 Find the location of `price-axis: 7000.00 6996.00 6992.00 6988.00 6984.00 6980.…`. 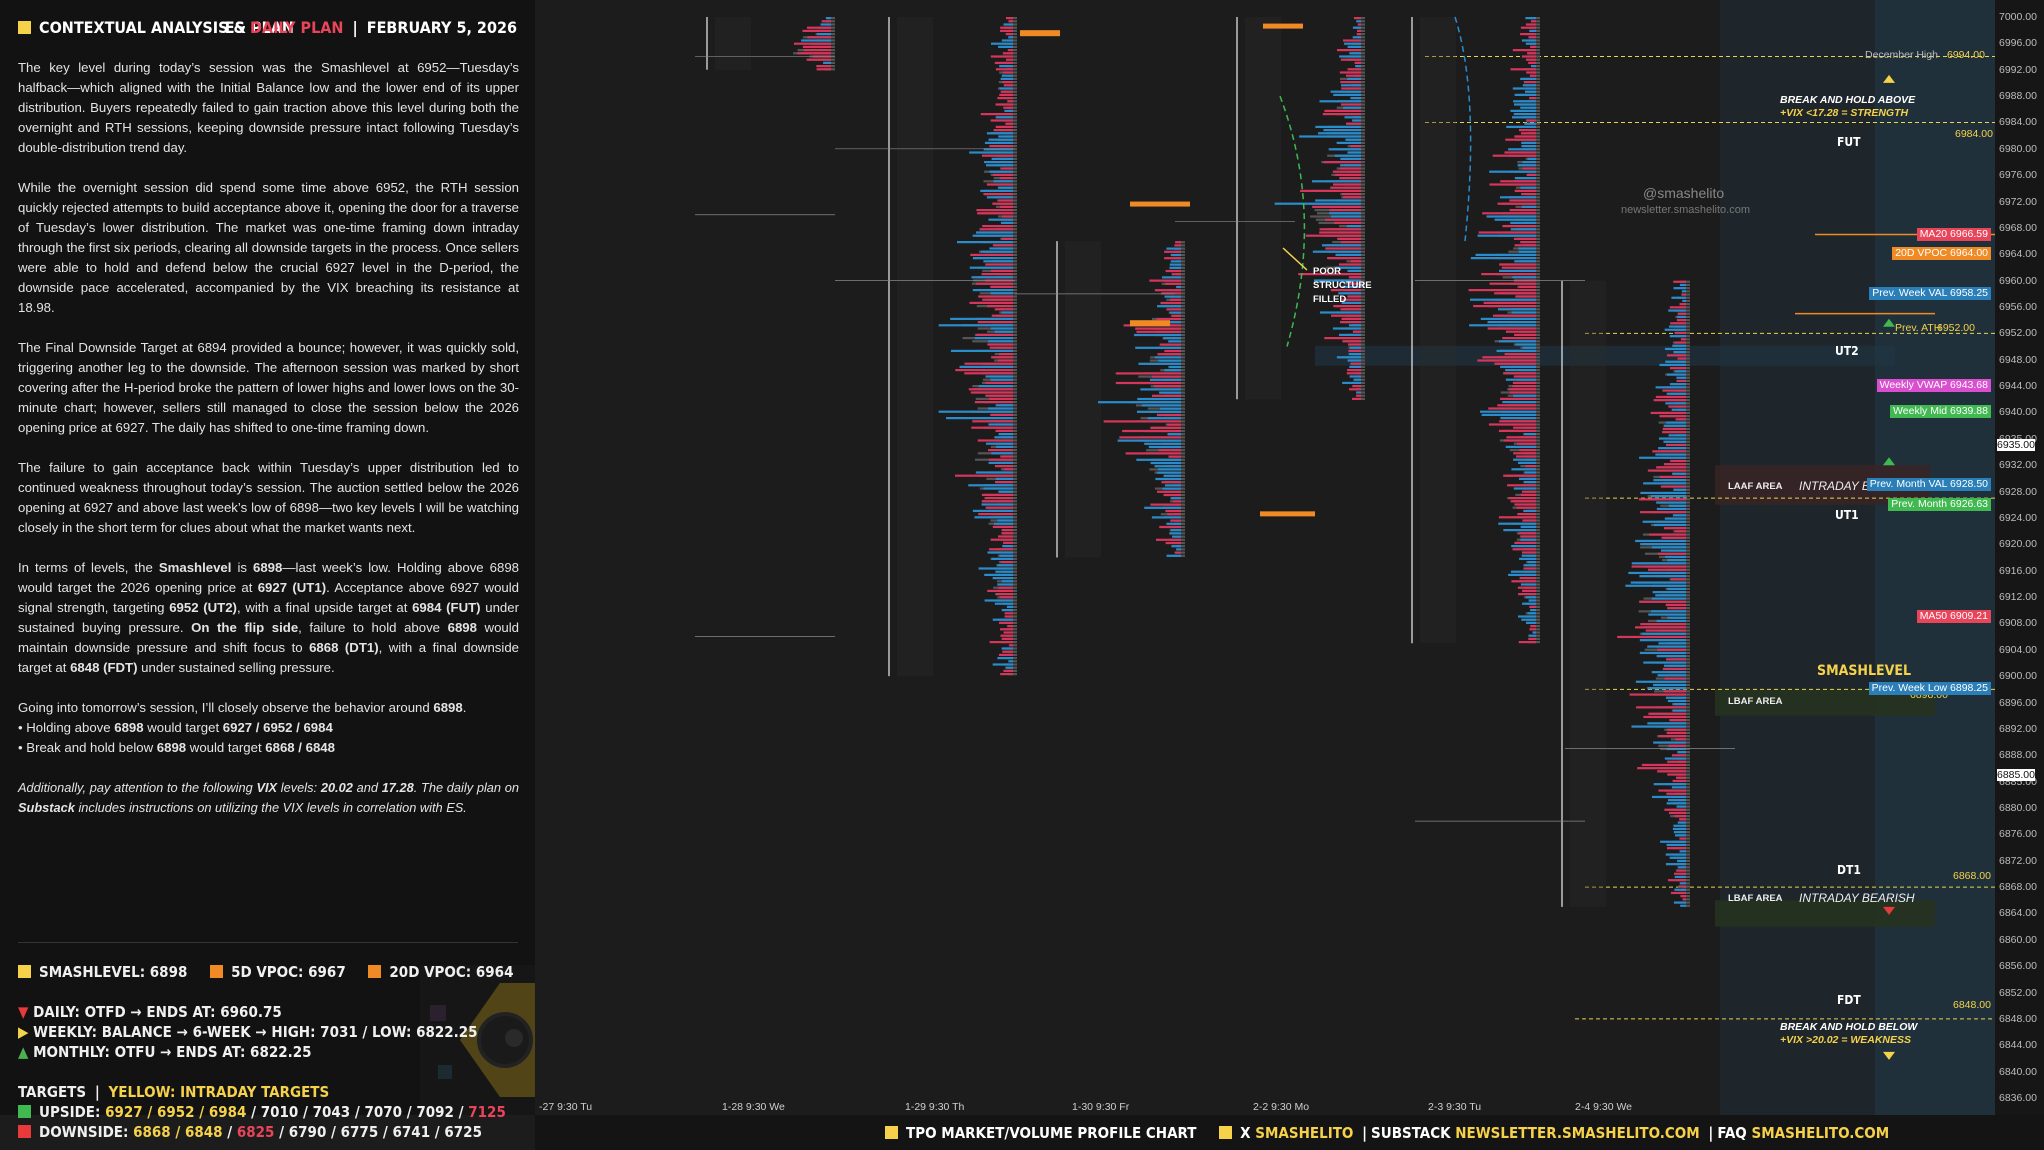

price-axis: 7000.00 6996.00 6992.00 6988.00 6984.00 6980.… is located at coordinates (2019, 557).